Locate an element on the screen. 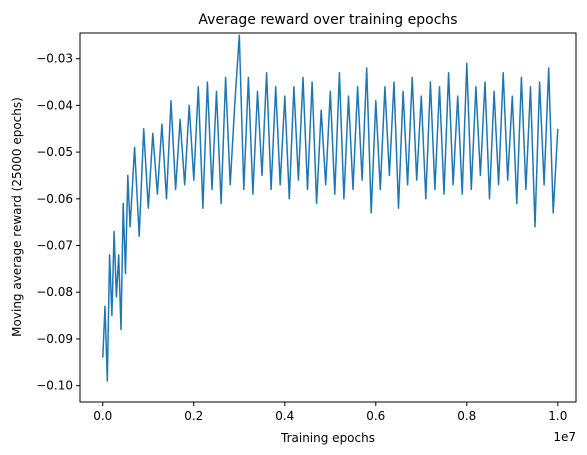 The image size is (587, 455). y-tick-label: −0.10 is located at coordinates (54, 386).